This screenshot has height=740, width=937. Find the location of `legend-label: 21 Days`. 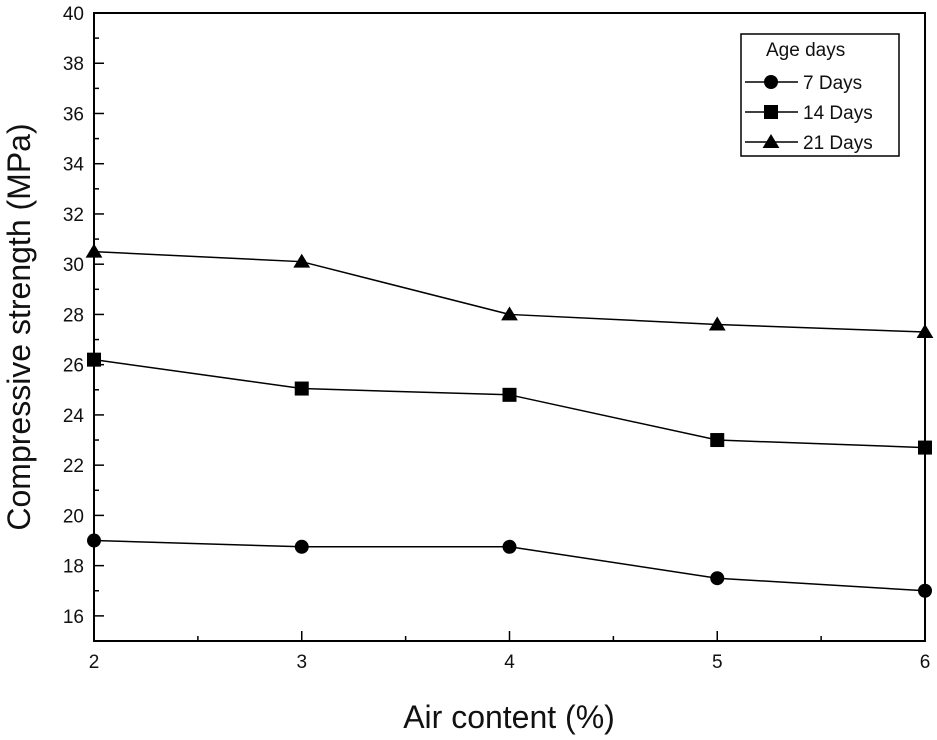

legend-label: 21 Days is located at coordinates (838, 143).